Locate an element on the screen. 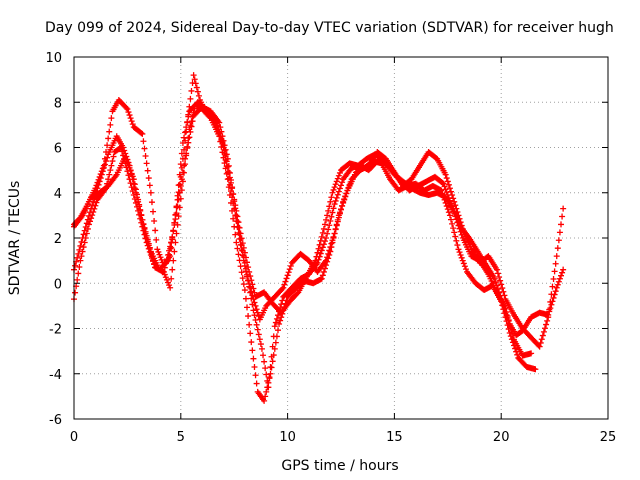 This screenshot has width=640, height=480. y-tick-label: 4 is located at coordinates (58, 194).